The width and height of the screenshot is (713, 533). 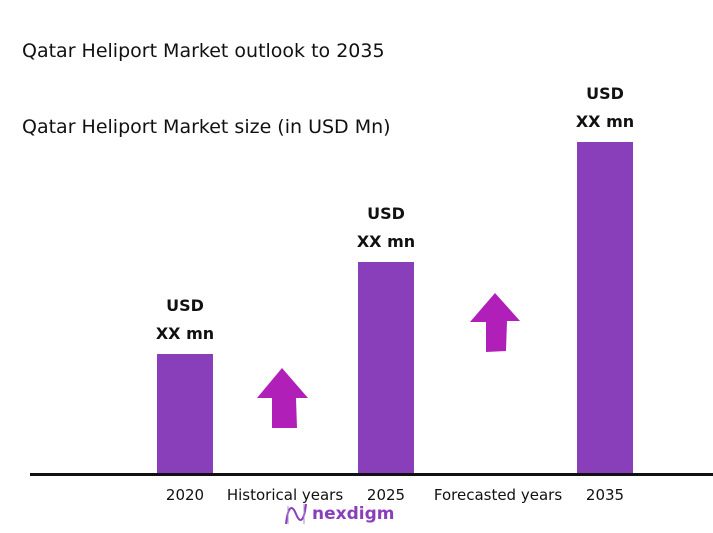 I want to click on period-label-forecasted: Forecasted years, so click(x=498, y=495).